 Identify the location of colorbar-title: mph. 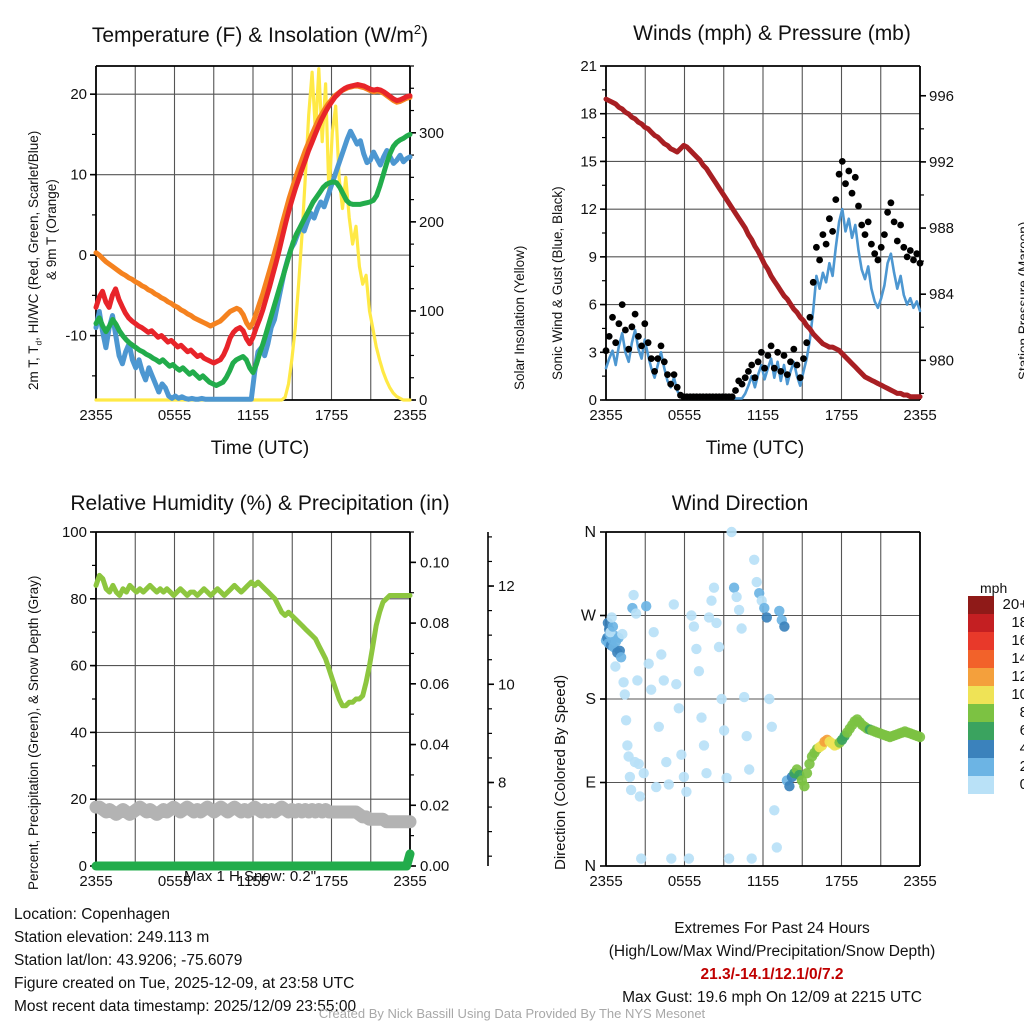
(994, 588).